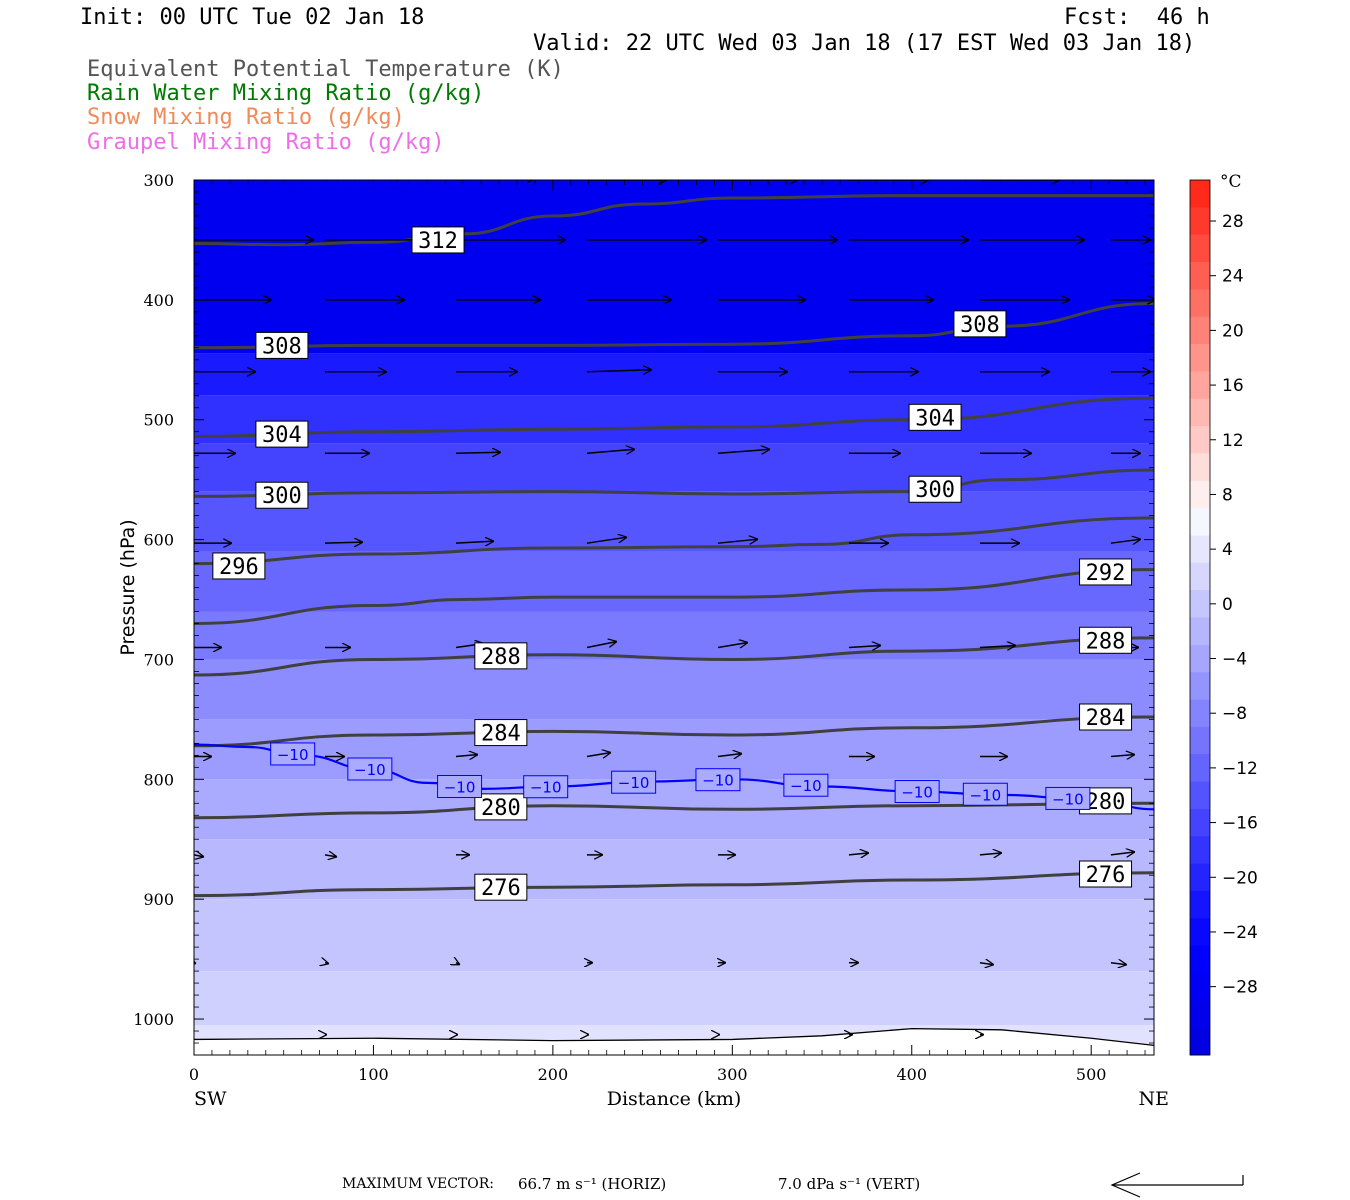 The width and height of the screenshot is (1350, 1200). Describe the element at coordinates (1233, 386) in the screenshot. I see `colorbar-label: 16` at that location.